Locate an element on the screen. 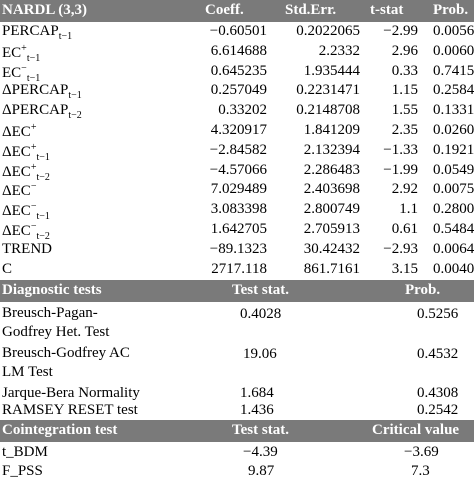 This screenshot has height=484, width=474. coint-crit-value: 7.3 is located at coordinates (420, 471).